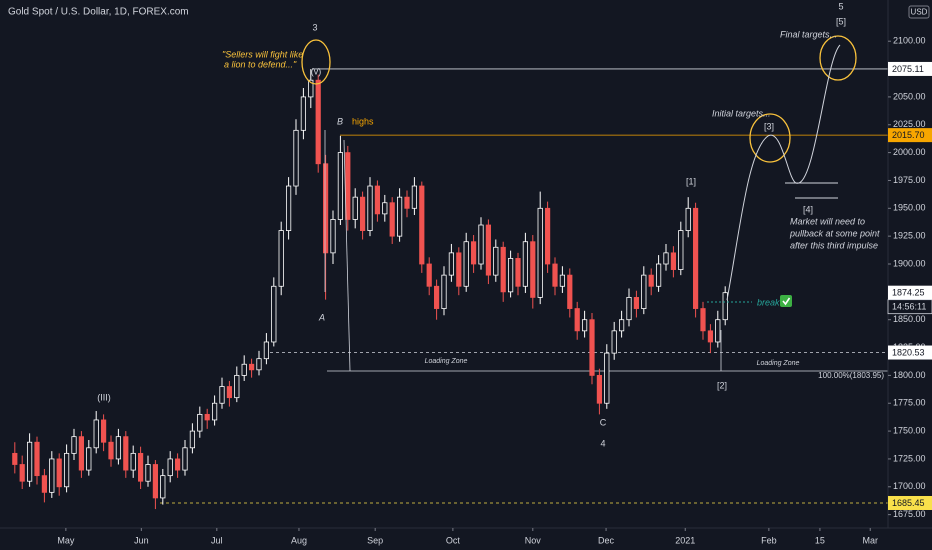 Image resolution: width=932 pixels, height=550 pixels. What do you see at coordinates (909, 375) in the screenshot?
I see `y-tick-label: 1800.00` at bounding box center [909, 375].